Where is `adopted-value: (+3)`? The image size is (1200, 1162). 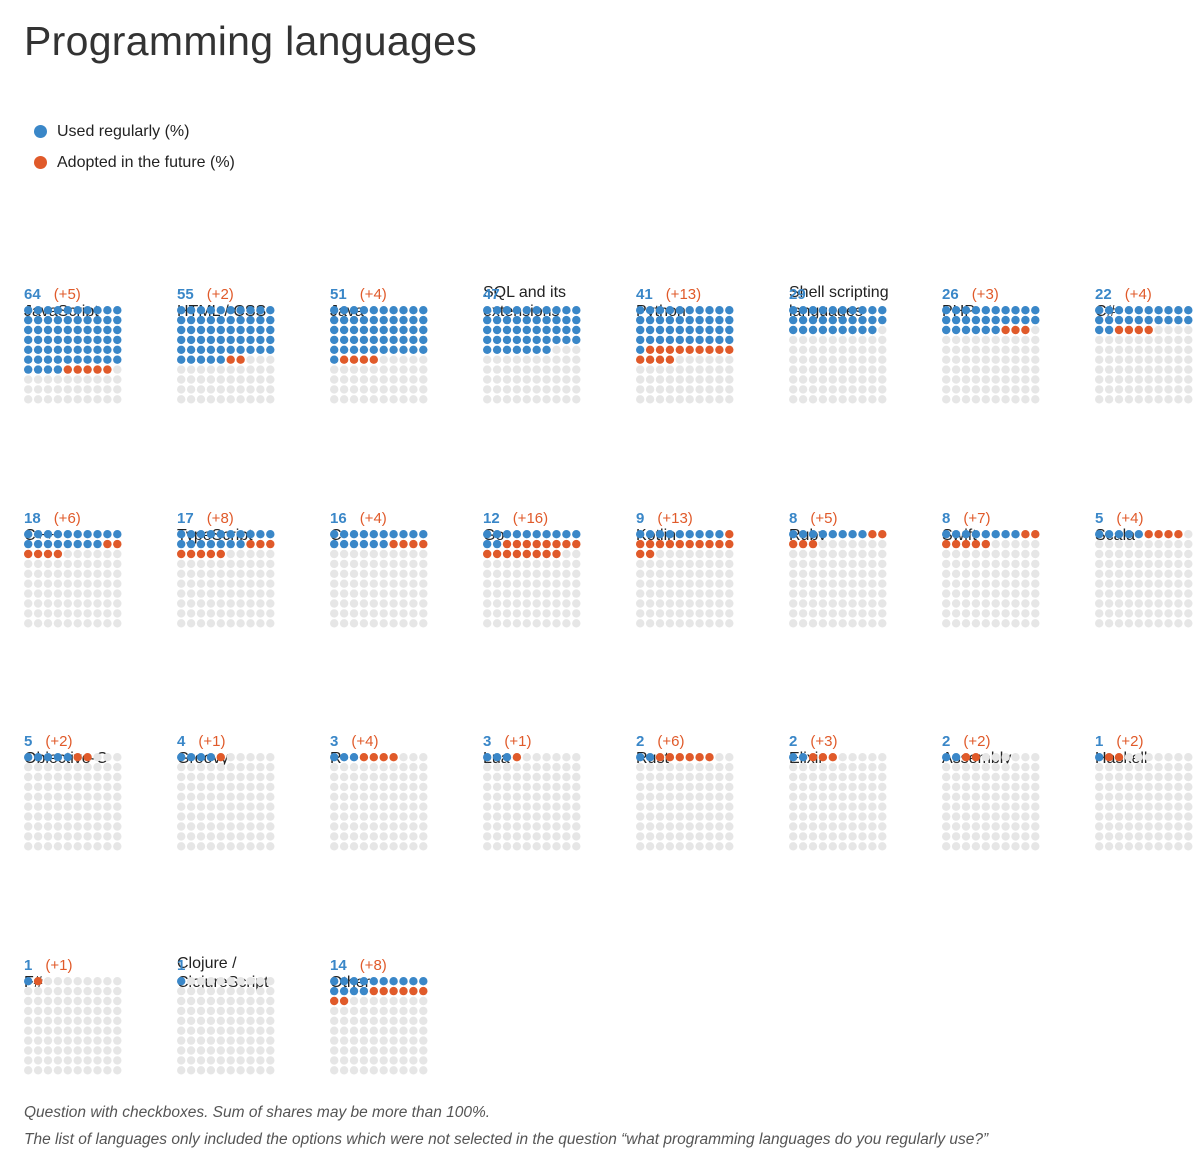
adopted-value: (+3) is located at coordinates (985, 294).